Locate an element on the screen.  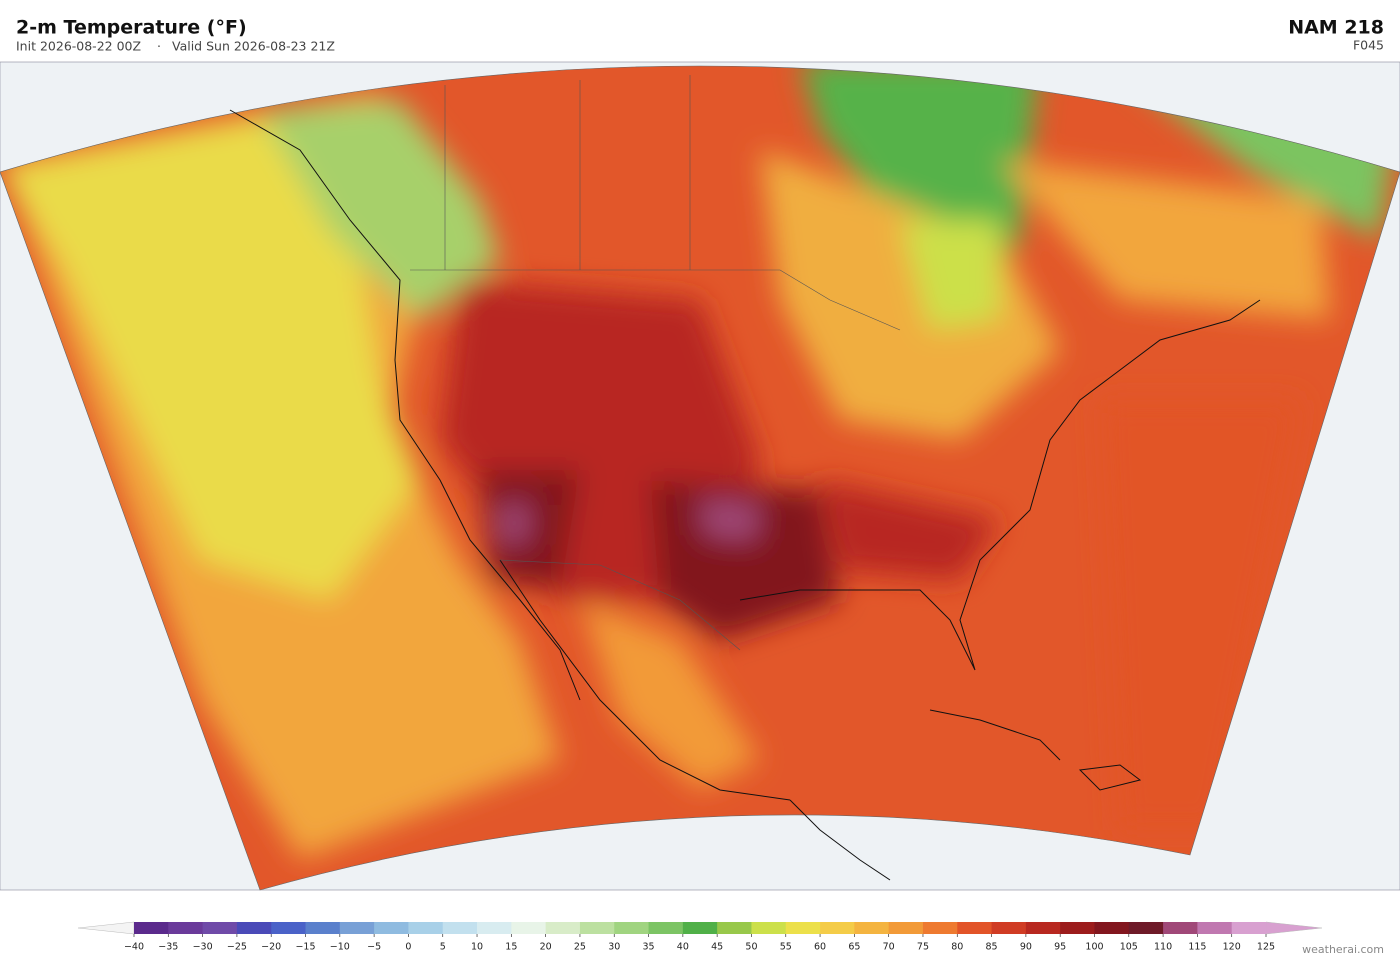
model-name: NAM 218 is located at coordinates (1336, 28).